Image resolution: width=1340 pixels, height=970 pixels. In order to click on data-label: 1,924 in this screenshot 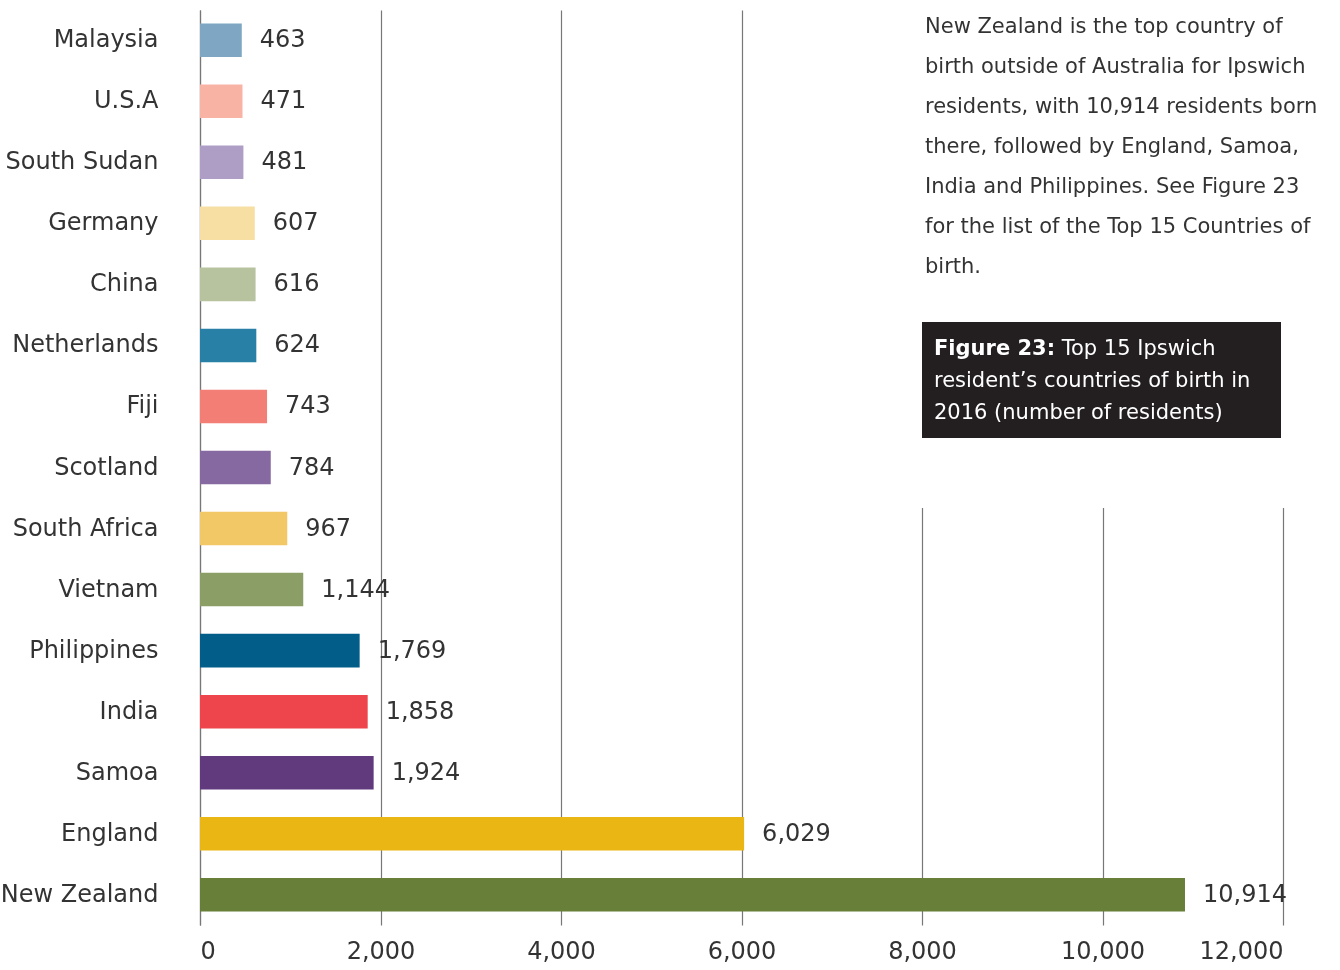, I will do `click(426, 771)`.